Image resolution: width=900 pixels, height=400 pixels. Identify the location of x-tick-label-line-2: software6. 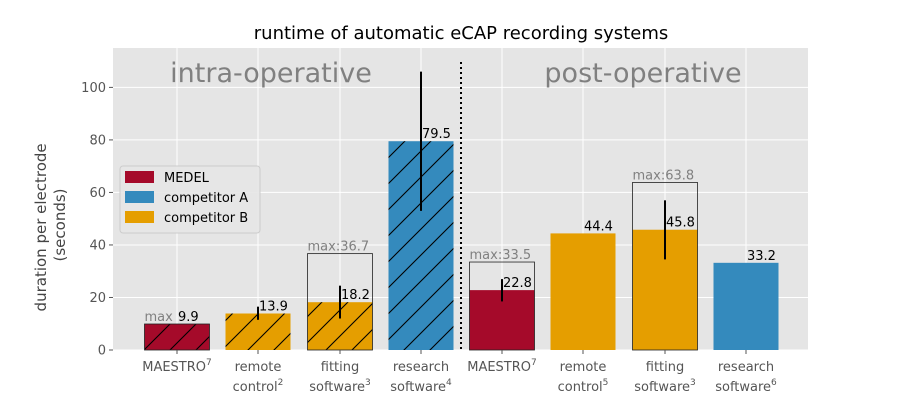
(746, 386).